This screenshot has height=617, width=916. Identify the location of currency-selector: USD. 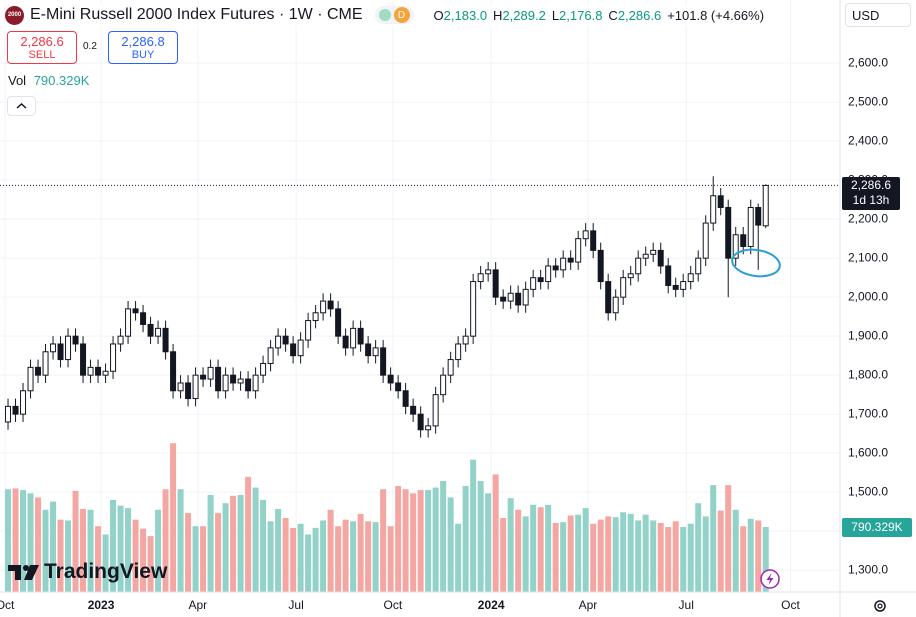
(878, 15).